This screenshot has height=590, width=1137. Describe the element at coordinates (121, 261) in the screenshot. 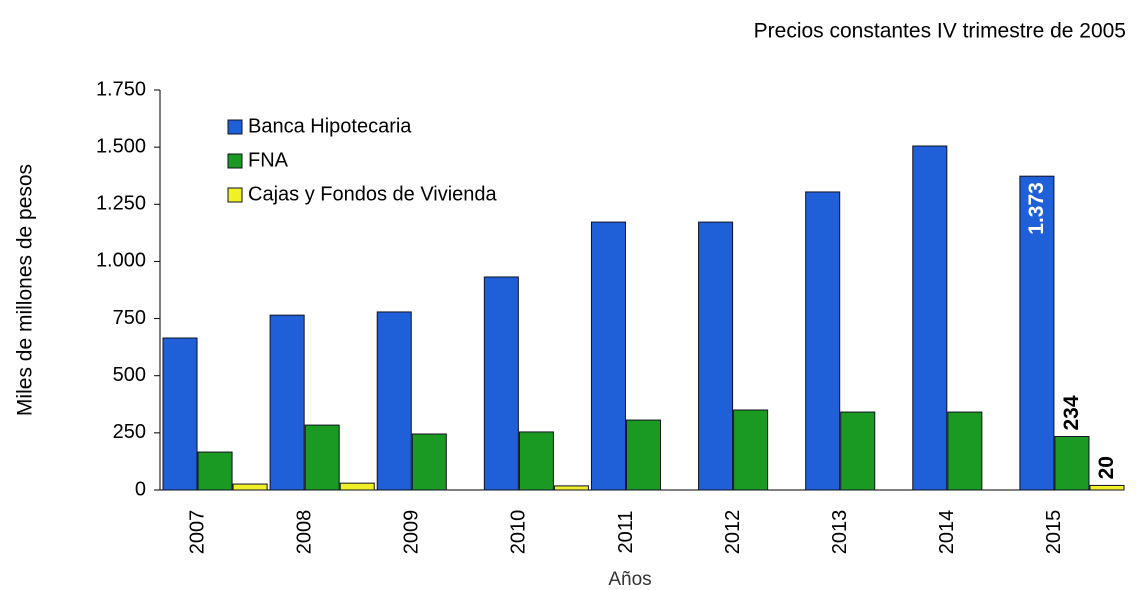

I see `y-tick-label: 1.000` at that location.